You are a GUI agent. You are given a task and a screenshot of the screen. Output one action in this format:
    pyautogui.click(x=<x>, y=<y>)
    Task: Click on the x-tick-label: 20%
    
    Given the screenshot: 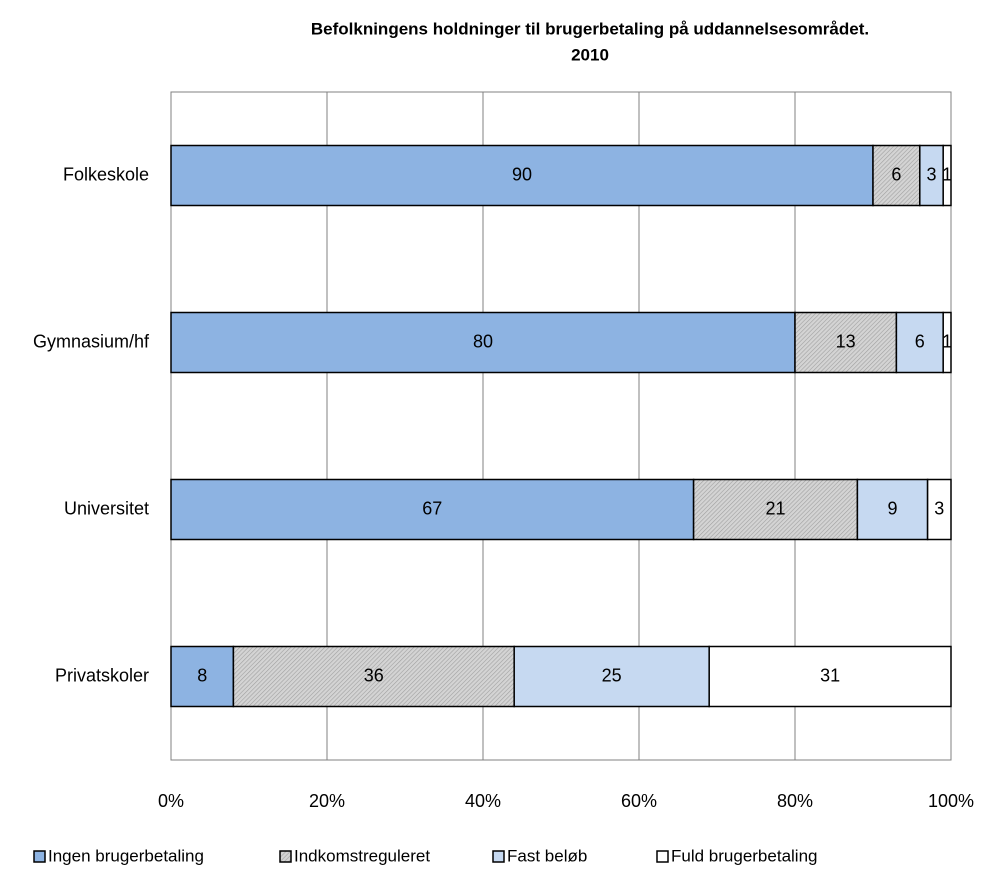 What is the action you would take?
    pyautogui.click(x=327, y=801)
    